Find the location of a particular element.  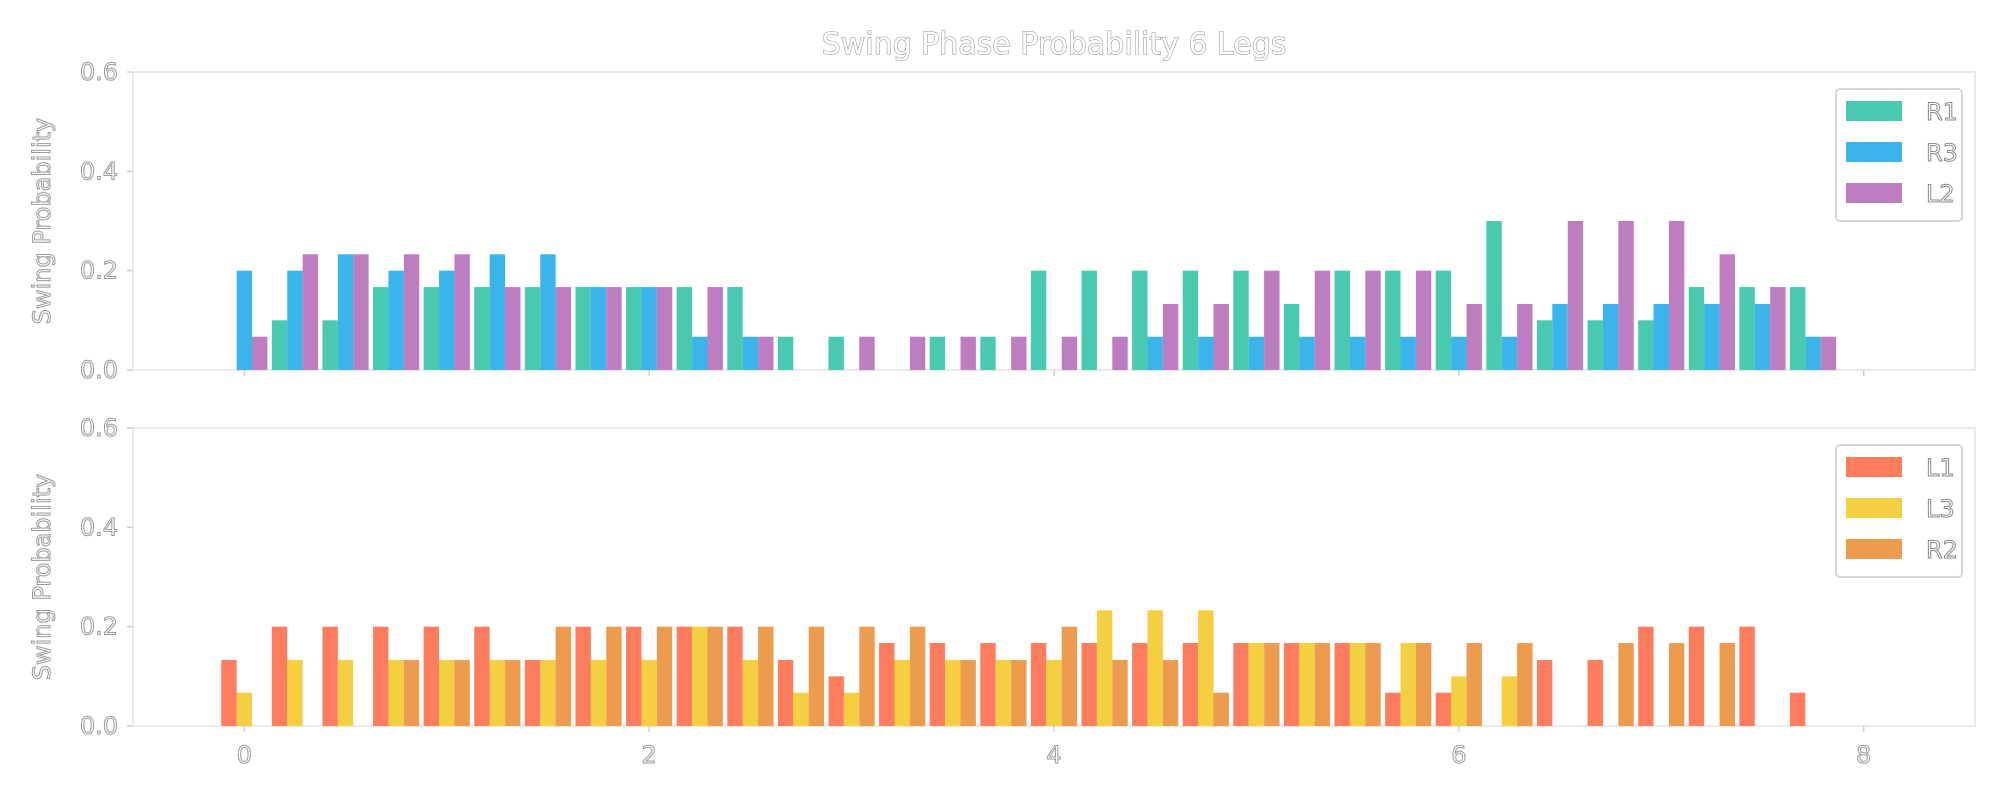

series-R2 is located at coordinates (1069, 676).